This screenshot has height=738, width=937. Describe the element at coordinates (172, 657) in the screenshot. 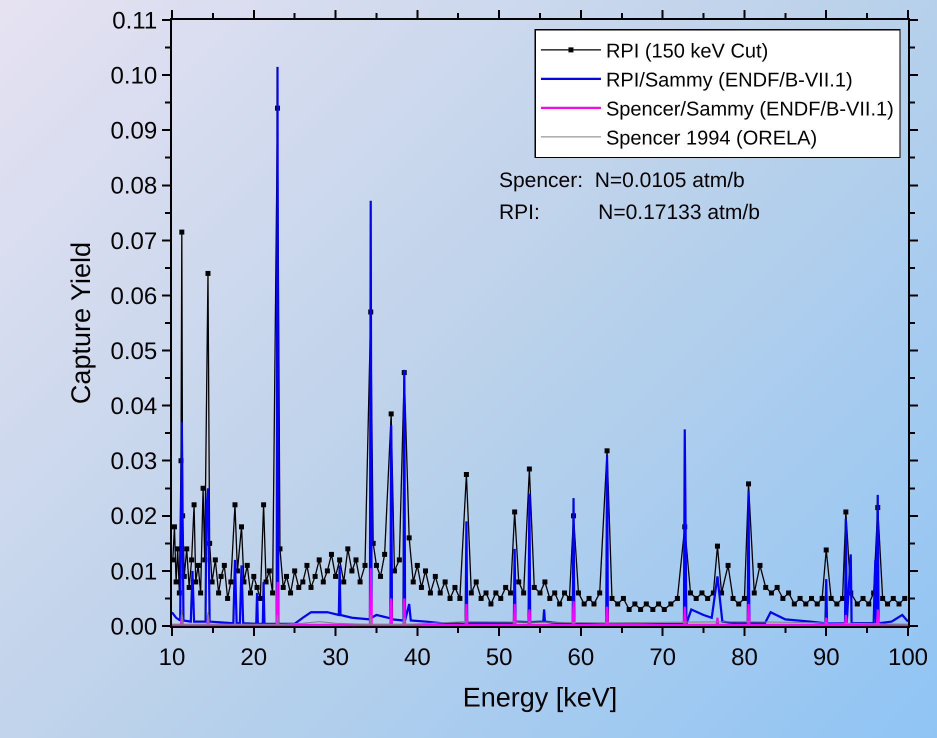

I see `x-tick-label: 10` at that location.